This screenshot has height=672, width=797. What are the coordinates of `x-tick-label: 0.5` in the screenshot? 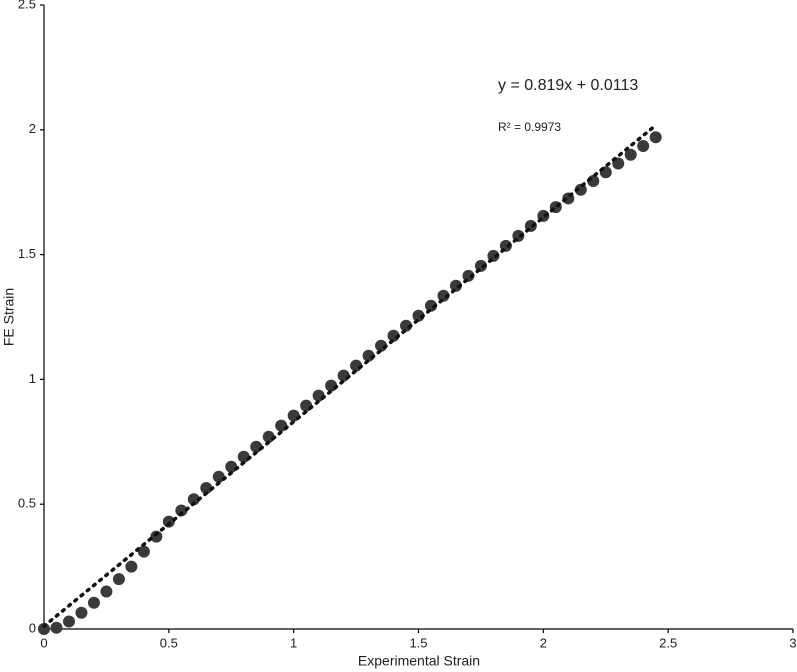 It's located at (169, 642).